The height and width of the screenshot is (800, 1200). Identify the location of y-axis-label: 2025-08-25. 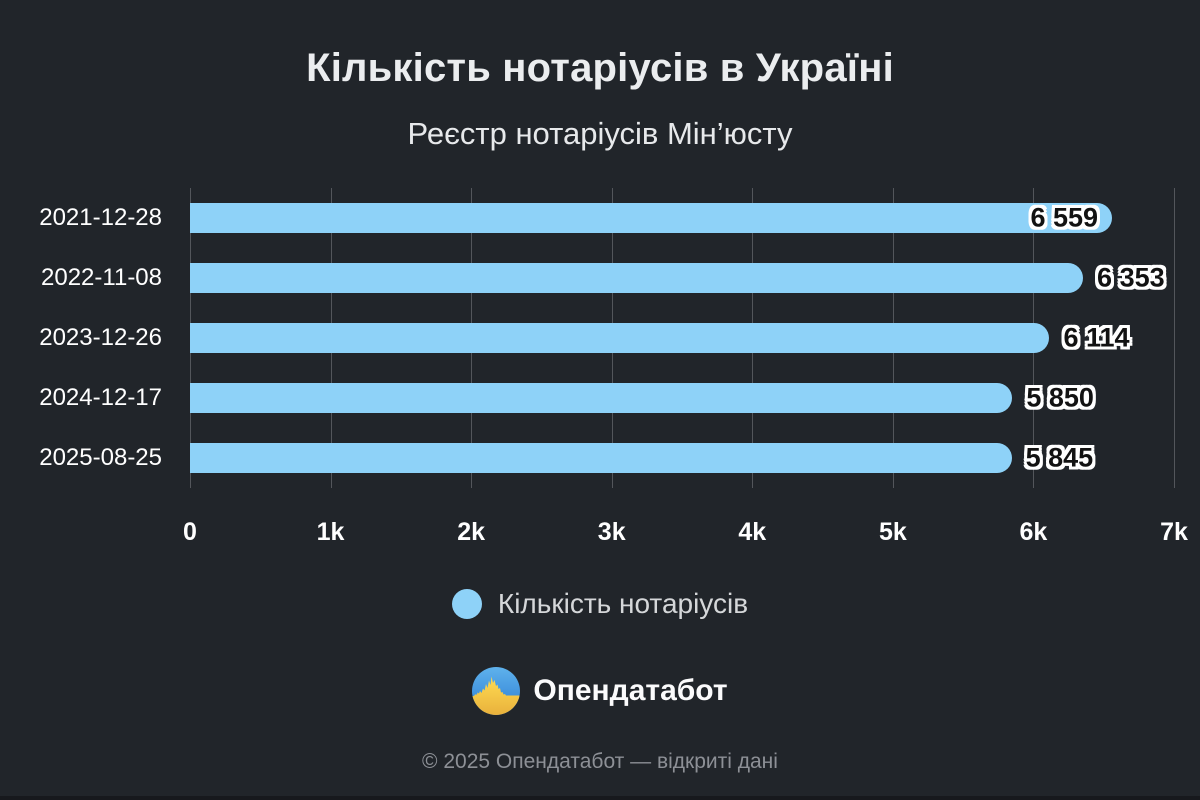
(100, 457).